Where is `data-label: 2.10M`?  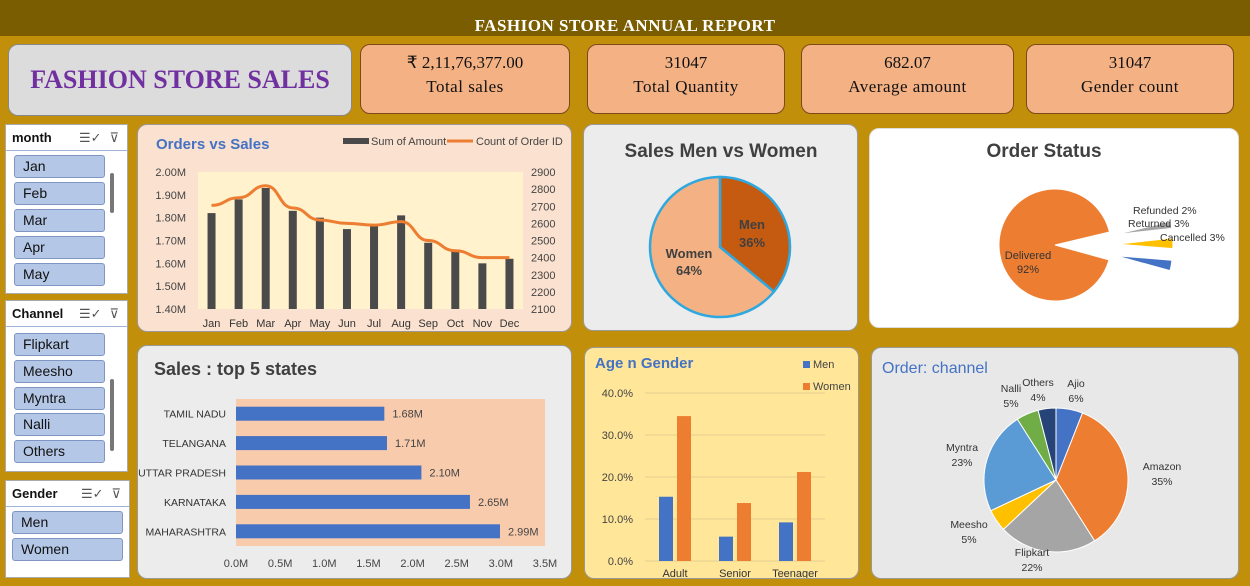 data-label: 2.10M is located at coordinates (444, 474).